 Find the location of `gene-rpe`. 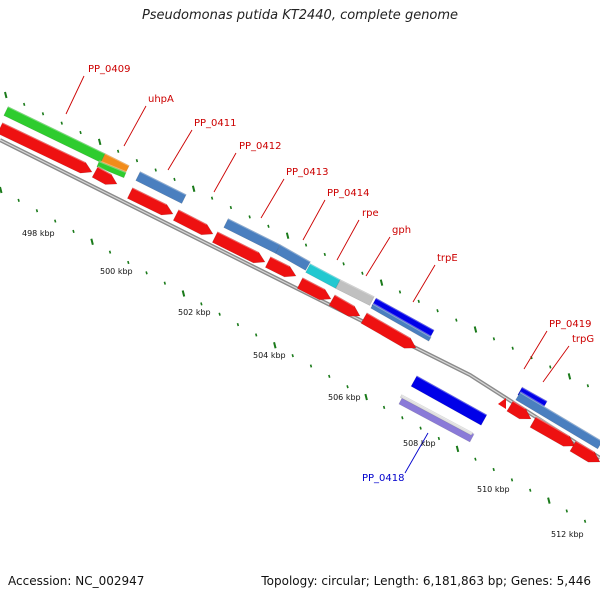

gene-rpe is located at coordinates (323, 275).